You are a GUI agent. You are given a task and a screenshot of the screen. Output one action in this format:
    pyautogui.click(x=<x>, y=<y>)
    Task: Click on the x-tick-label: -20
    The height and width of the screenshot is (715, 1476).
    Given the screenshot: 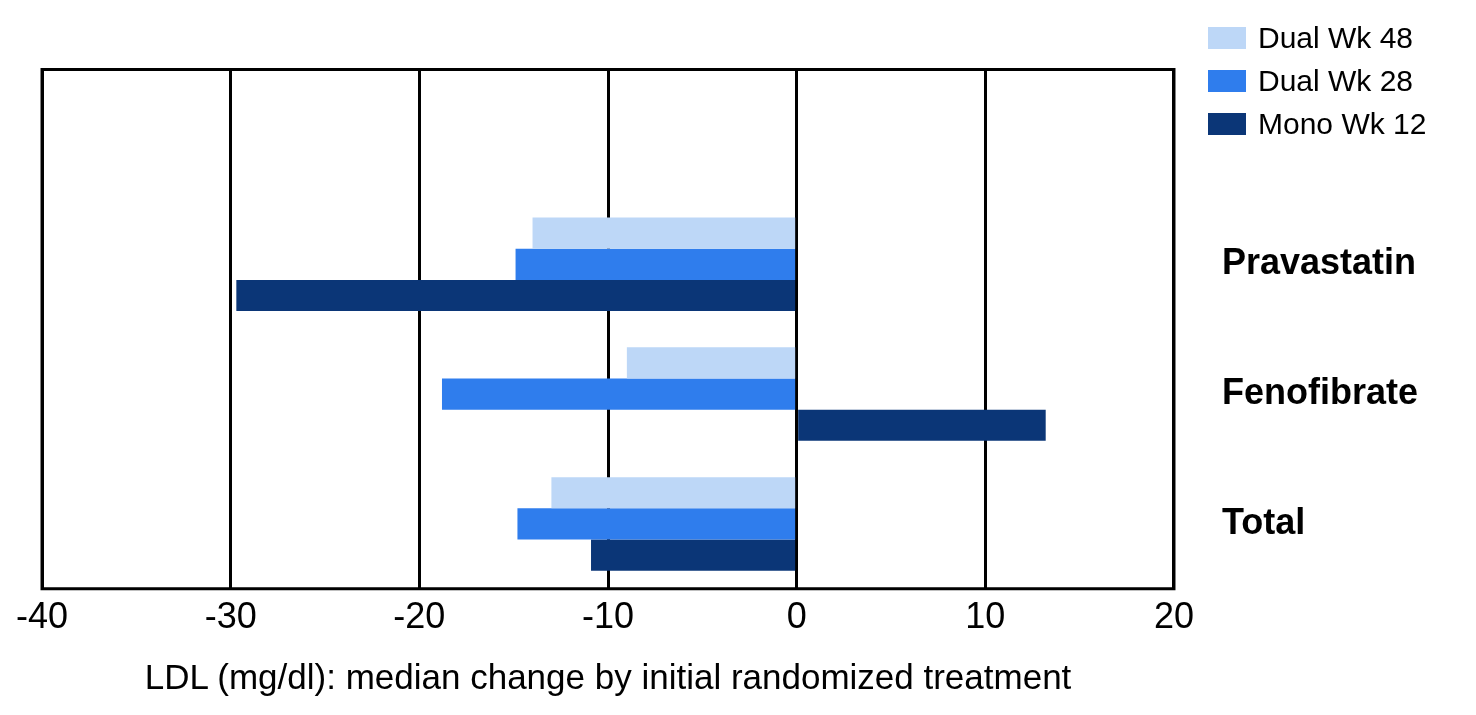 What is the action you would take?
    pyautogui.click(x=419, y=616)
    